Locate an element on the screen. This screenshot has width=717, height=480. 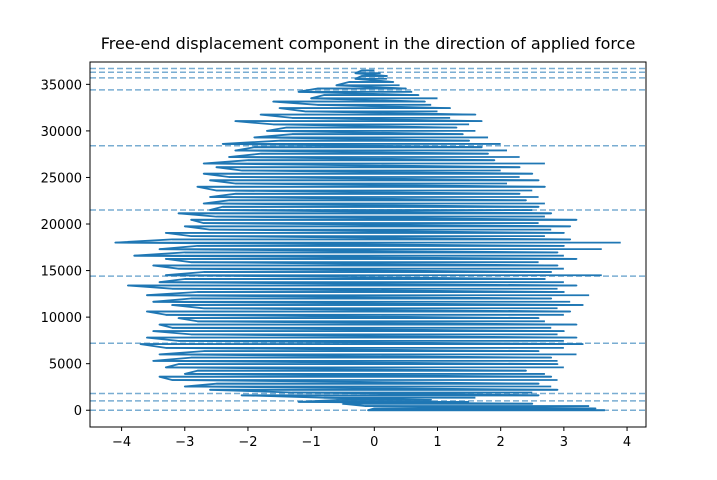
y-tick-label-5: 25000 is located at coordinates (61, 178).